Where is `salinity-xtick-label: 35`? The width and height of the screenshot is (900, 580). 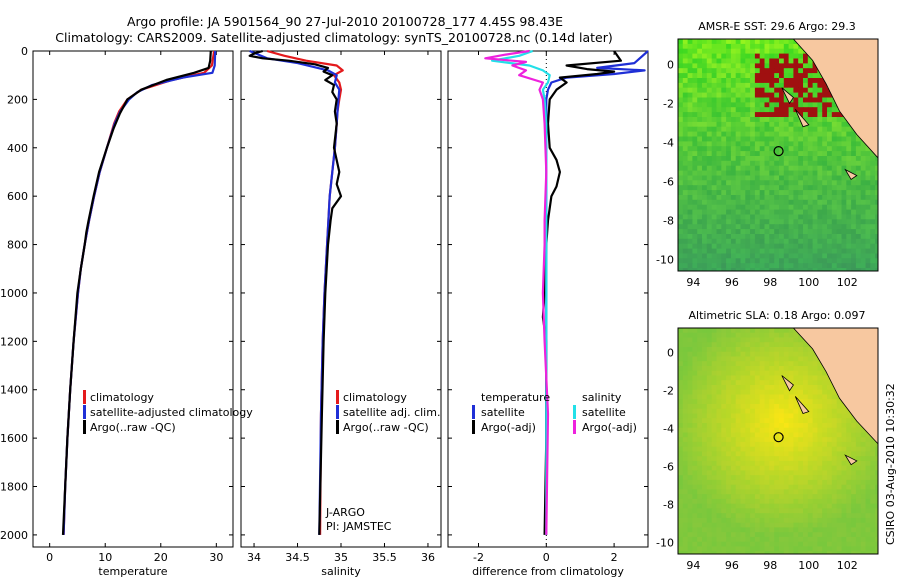
salinity-xtick-label: 35 is located at coordinates (341, 557).